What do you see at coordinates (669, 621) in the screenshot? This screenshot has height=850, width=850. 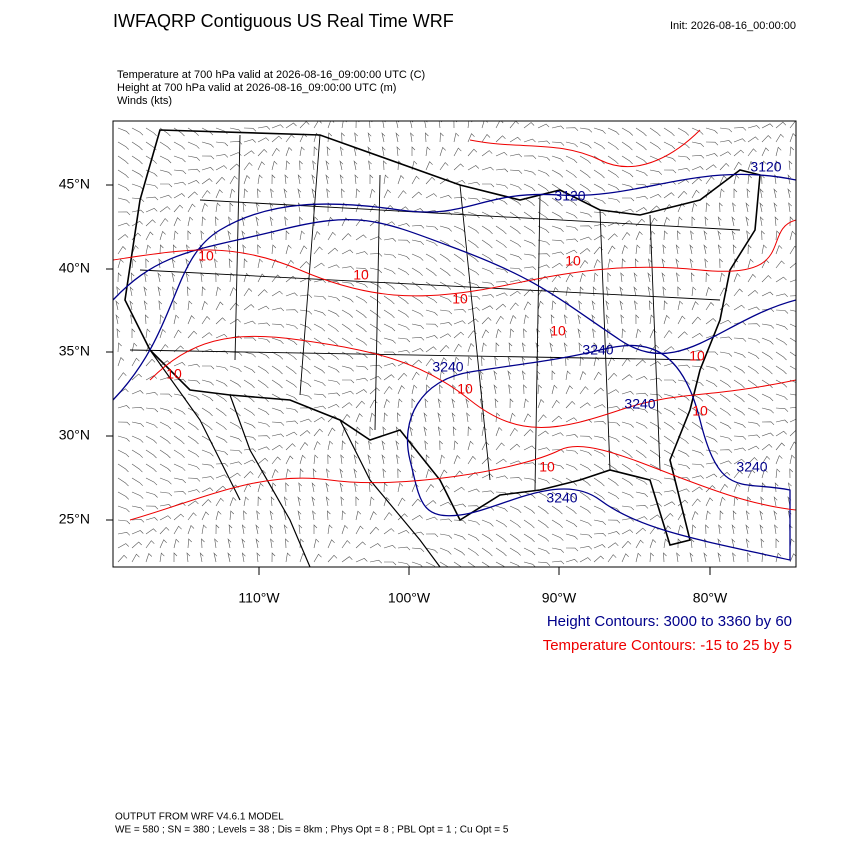 I see `height-legend: Height Contours: 3000 to 3360 by 60` at bounding box center [669, 621].